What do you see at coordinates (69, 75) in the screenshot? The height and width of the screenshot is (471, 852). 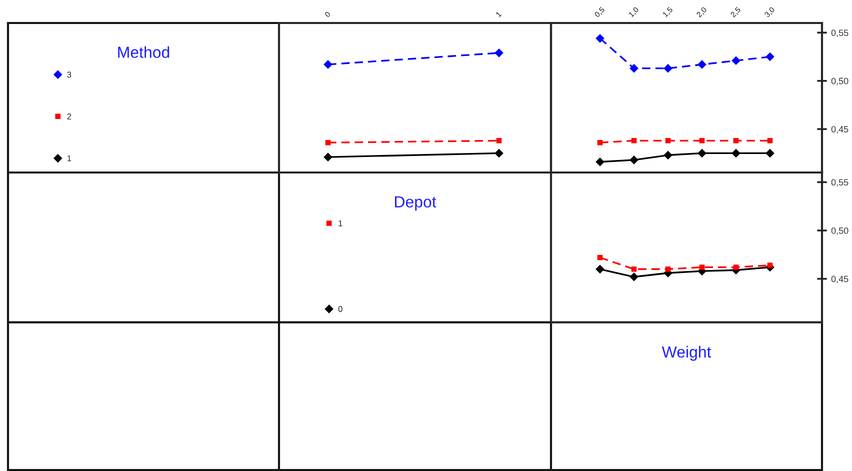 I see `legend-label: 3` at bounding box center [69, 75].